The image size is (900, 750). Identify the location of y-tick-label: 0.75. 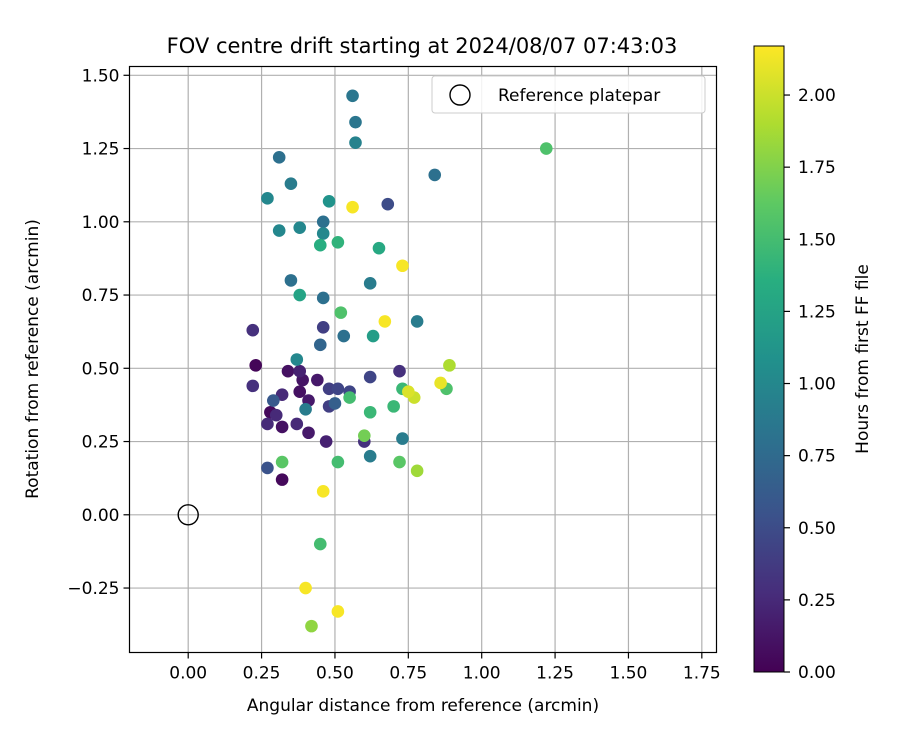
(101, 296).